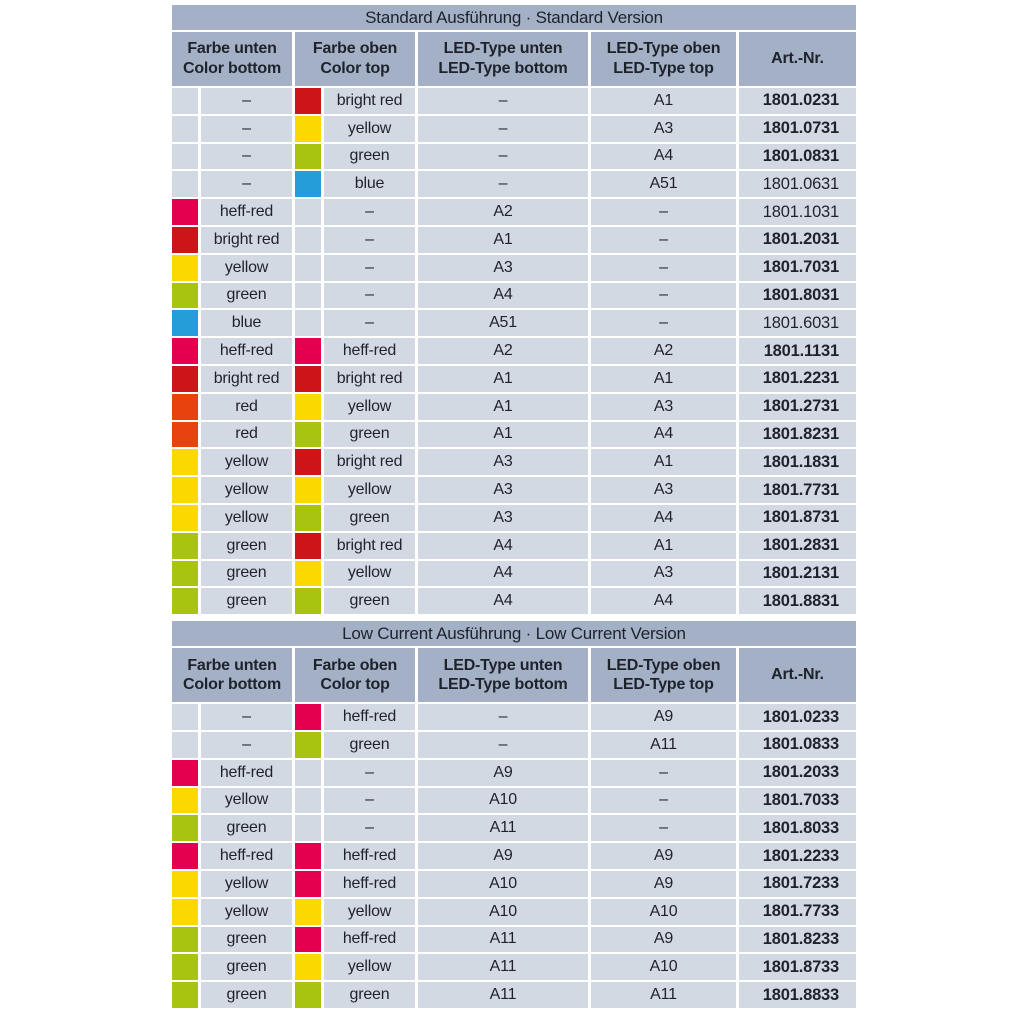  What do you see at coordinates (355, 68) in the screenshot?
I see `column-header-line-en: Color top` at bounding box center [355, 68].